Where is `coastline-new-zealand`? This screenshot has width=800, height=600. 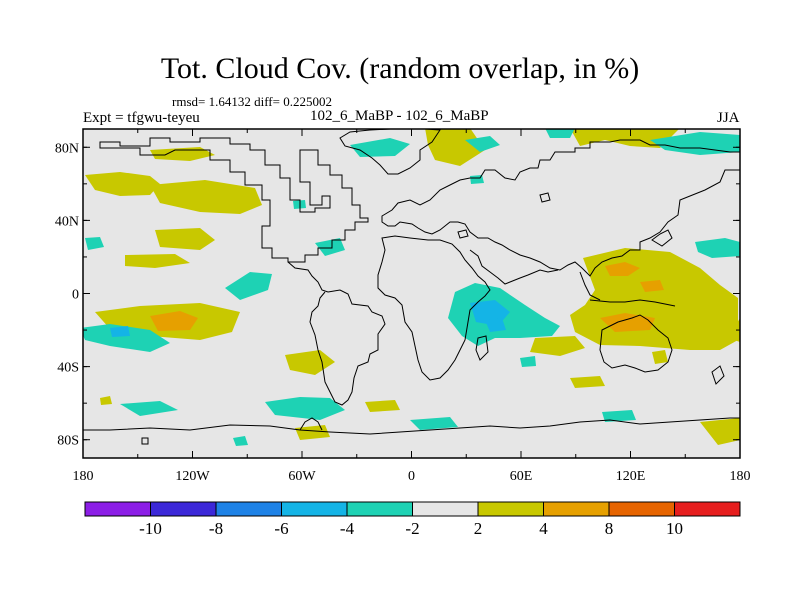 coastline-new-zealand is located at coordinates (718, 375).